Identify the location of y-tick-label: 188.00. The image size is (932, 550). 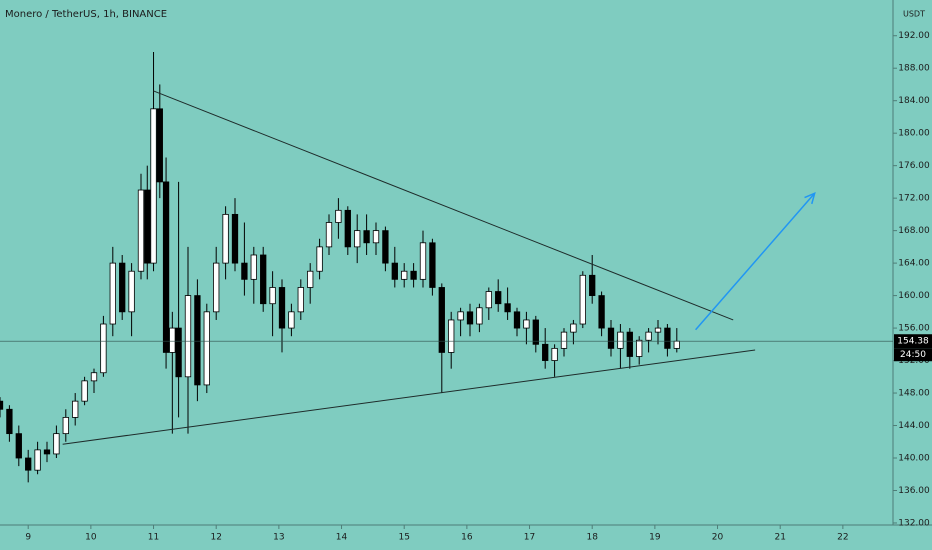
(914, 69).